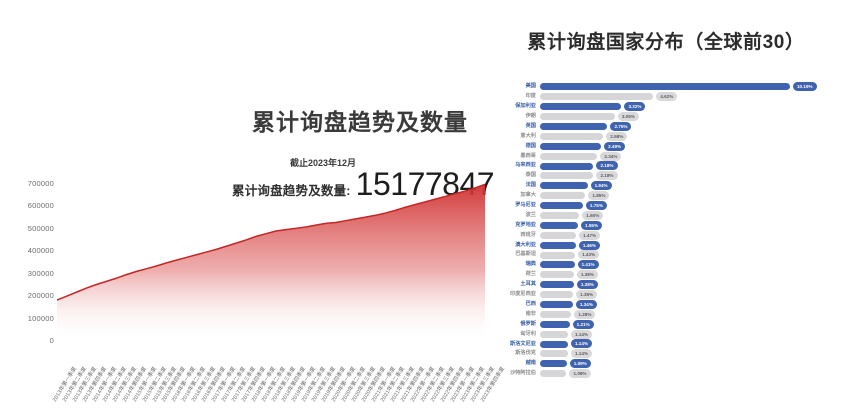  Describe the element at coordinates (666, 364) in the screenshot. I see `country-bar-row: 越南 1.09%` at that location.